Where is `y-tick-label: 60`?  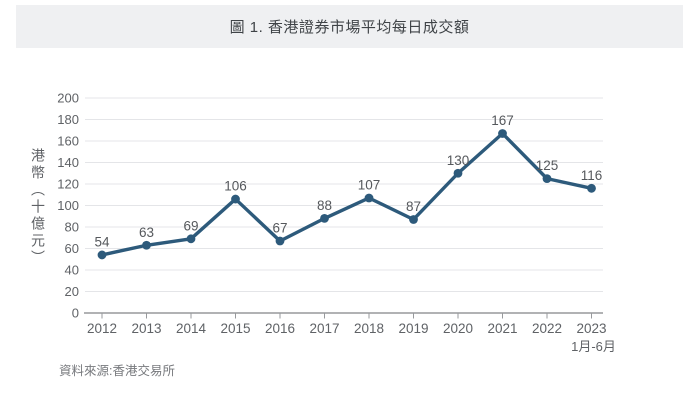
y-tick-label: 60 is located at coordinates (72, 248).